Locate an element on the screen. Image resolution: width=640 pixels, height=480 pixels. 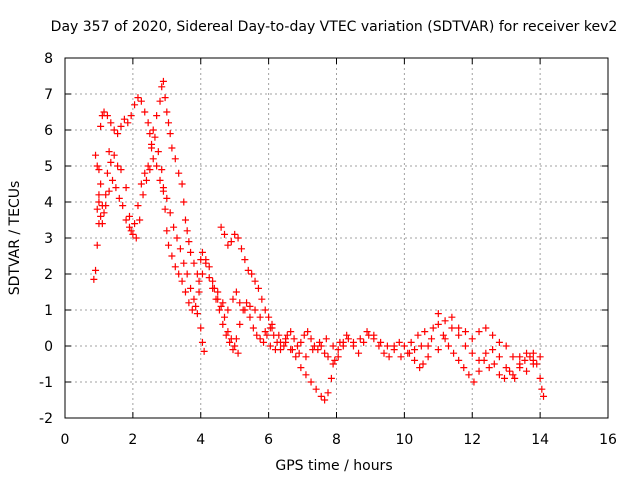
y-tick-label: 2 is located at coordinates (48, 275).